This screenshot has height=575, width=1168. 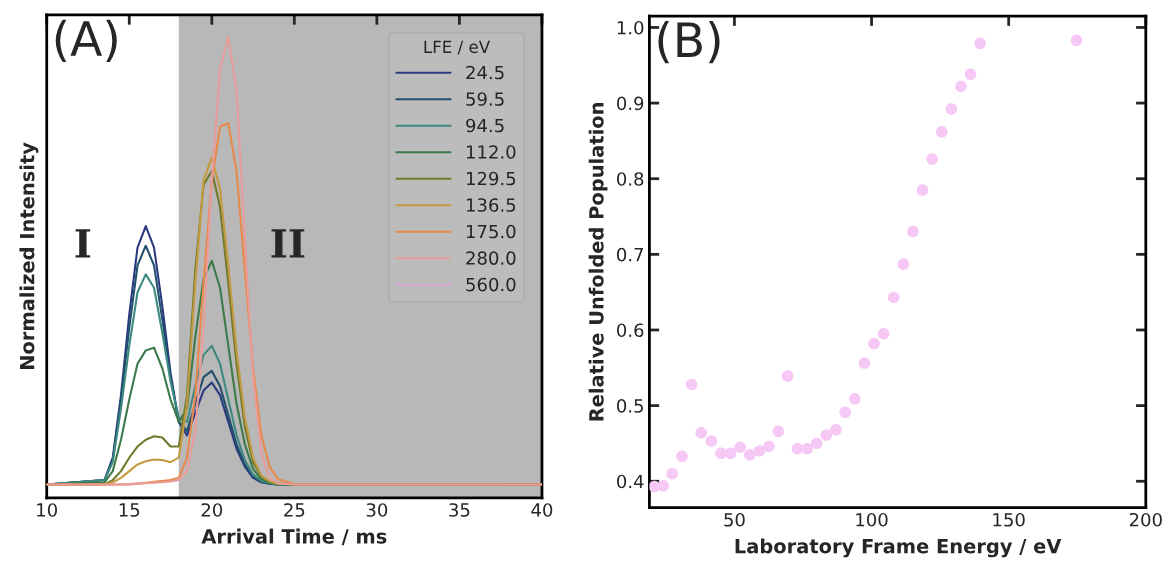 What do you see at coordinates (1009, 519) in the screenshot?
I see `x-tick-label: 150` at bounding box center [1009, 519].